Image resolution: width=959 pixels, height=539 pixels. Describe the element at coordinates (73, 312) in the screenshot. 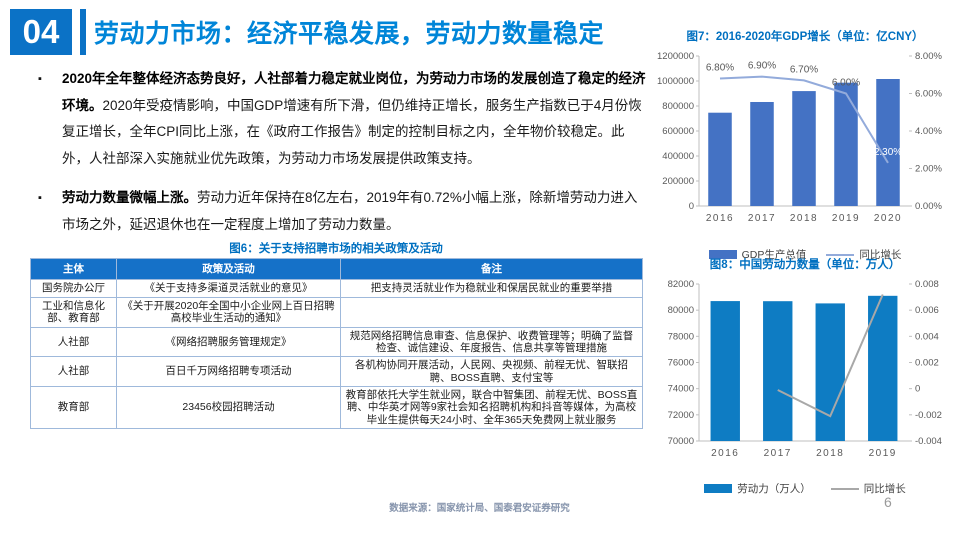

I see `table-cell: 工业和信息化部、教育部` at that location.